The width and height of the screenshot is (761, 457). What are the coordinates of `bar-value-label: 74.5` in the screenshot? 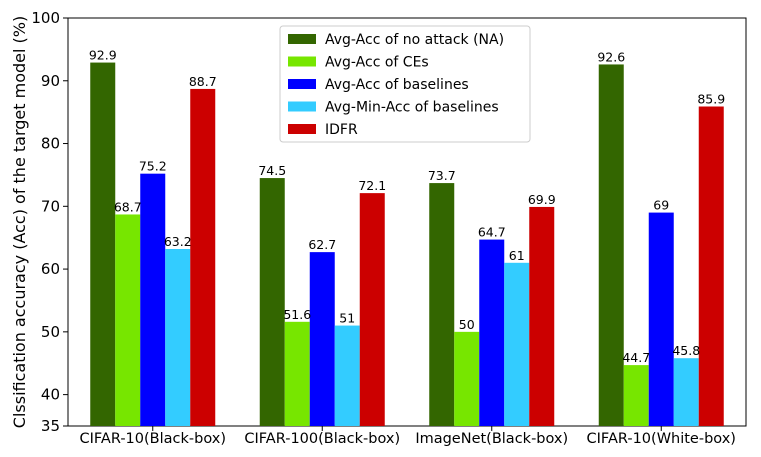 It's located at (272, 170).